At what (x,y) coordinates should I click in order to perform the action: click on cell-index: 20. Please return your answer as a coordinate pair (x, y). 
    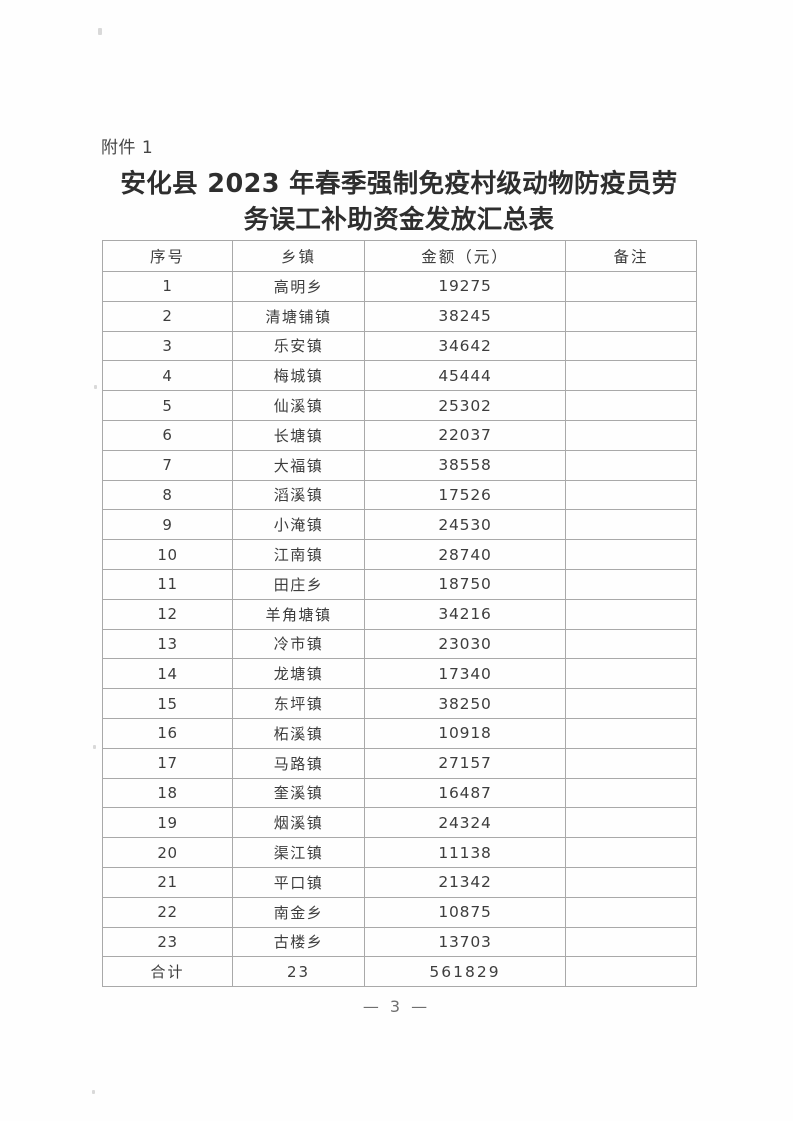
    Looking at the image, I should click on (167, 852).